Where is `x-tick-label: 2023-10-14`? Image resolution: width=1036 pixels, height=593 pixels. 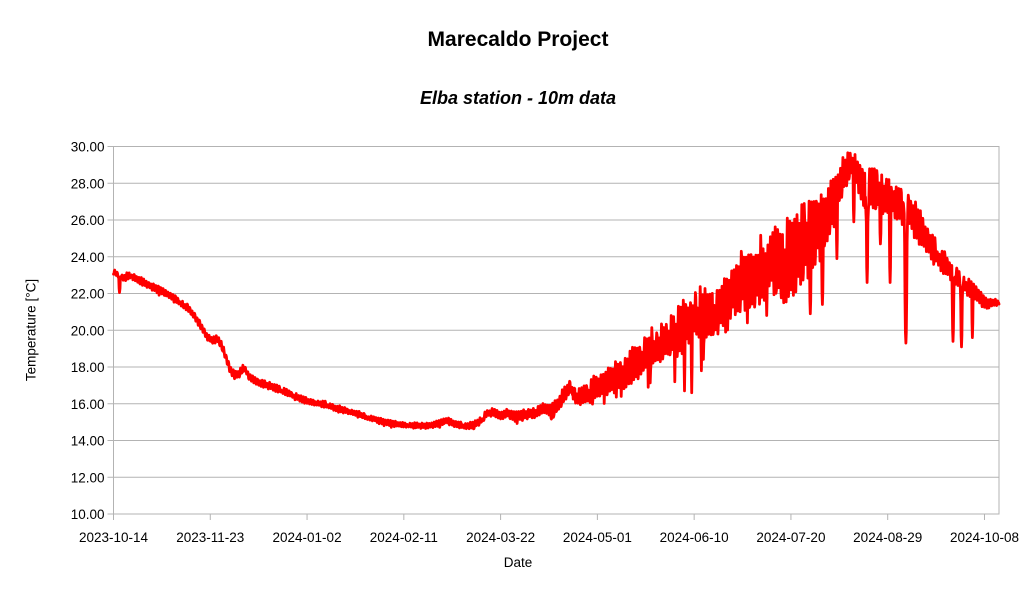
x-tick-label: 2023-10-14 is located at coordinates (114, 537).